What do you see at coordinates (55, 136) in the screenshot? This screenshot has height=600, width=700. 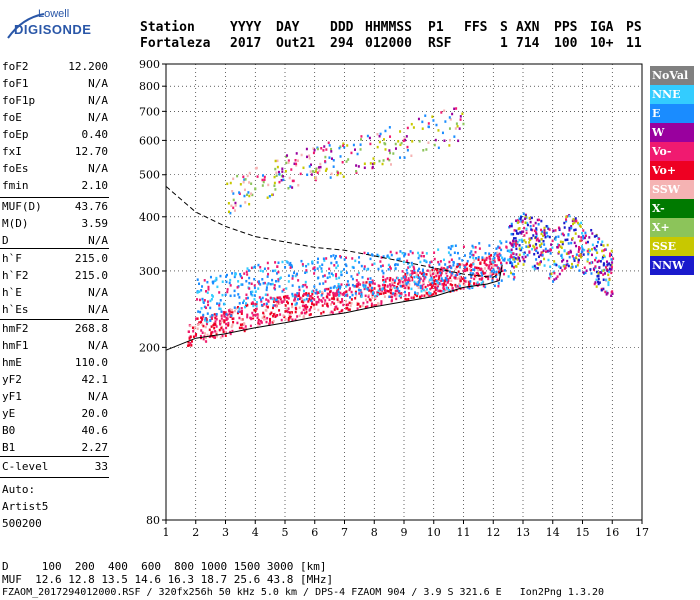 I see `param-row: foEp 0.40` at bounding box center [55, 136].